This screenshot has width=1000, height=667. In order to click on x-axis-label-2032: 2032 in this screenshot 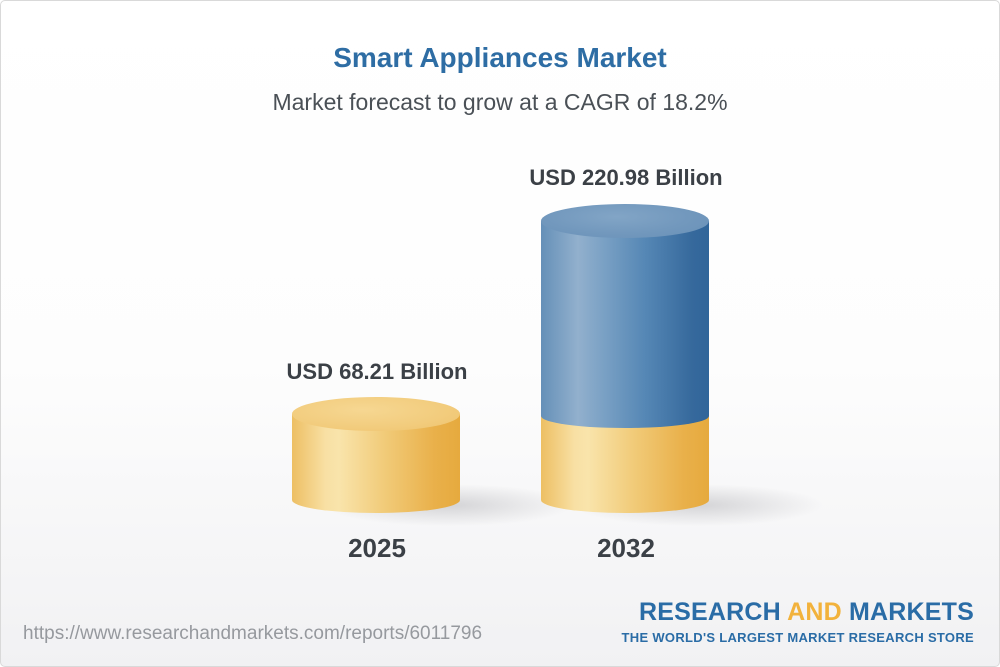, I will do `click(626, 548)`.